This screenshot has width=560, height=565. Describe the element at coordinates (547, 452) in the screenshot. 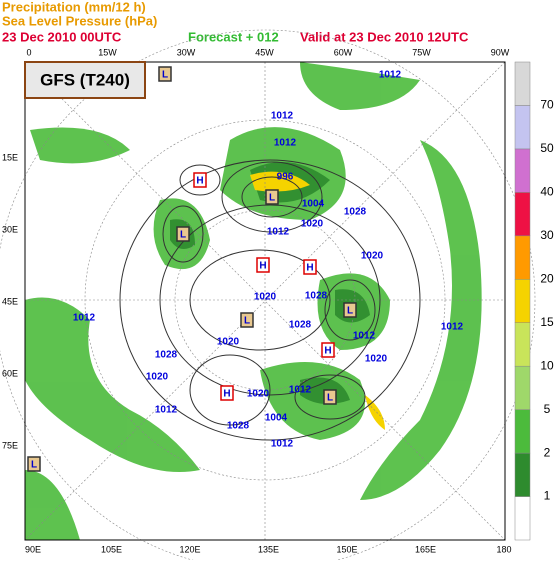

I see `colorbar-label: 2` at that location.